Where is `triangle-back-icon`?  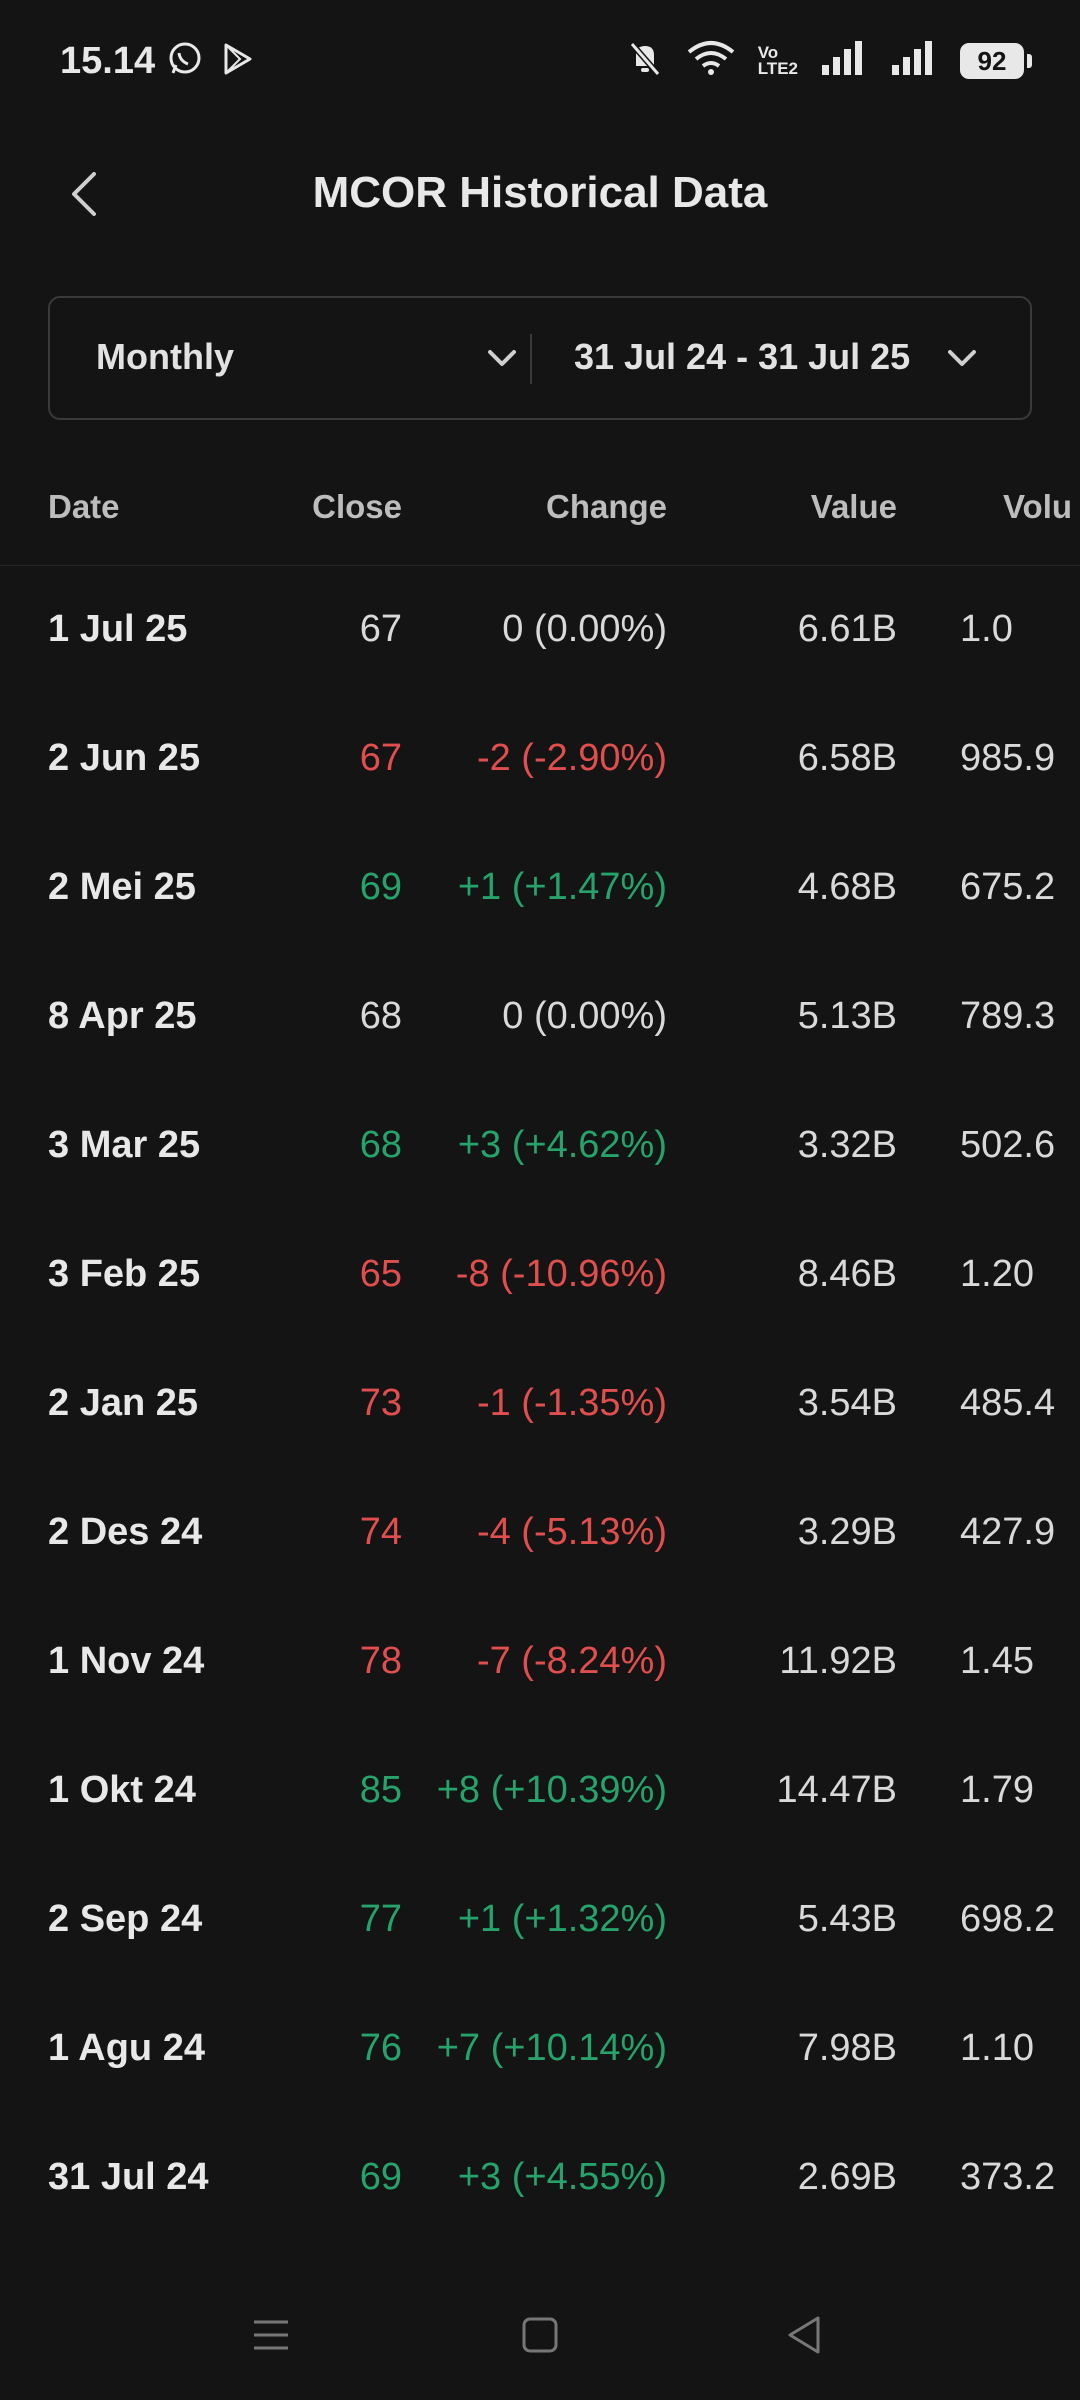 triangle-back-icon is located at coordinates (804, 2335).